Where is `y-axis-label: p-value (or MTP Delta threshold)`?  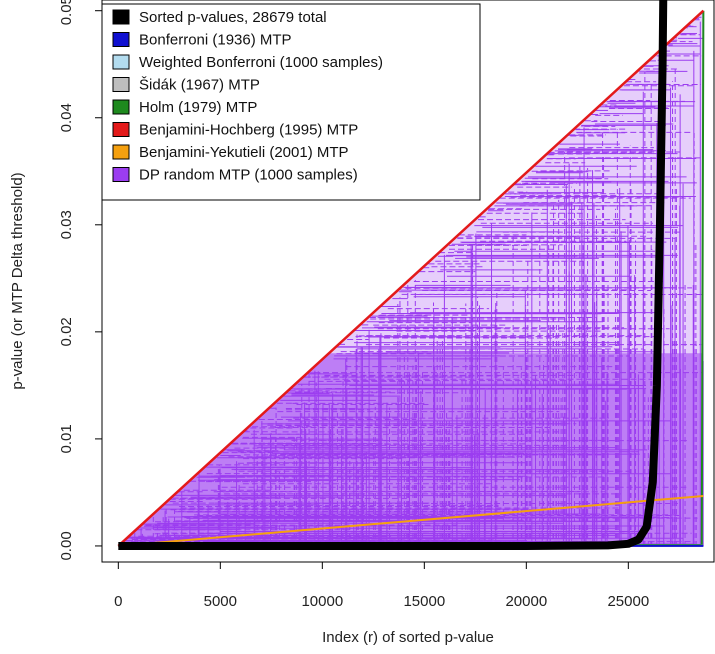 y-axis-label: p-value (or MTP Delta threshold) is located at coordinates (17, 280).